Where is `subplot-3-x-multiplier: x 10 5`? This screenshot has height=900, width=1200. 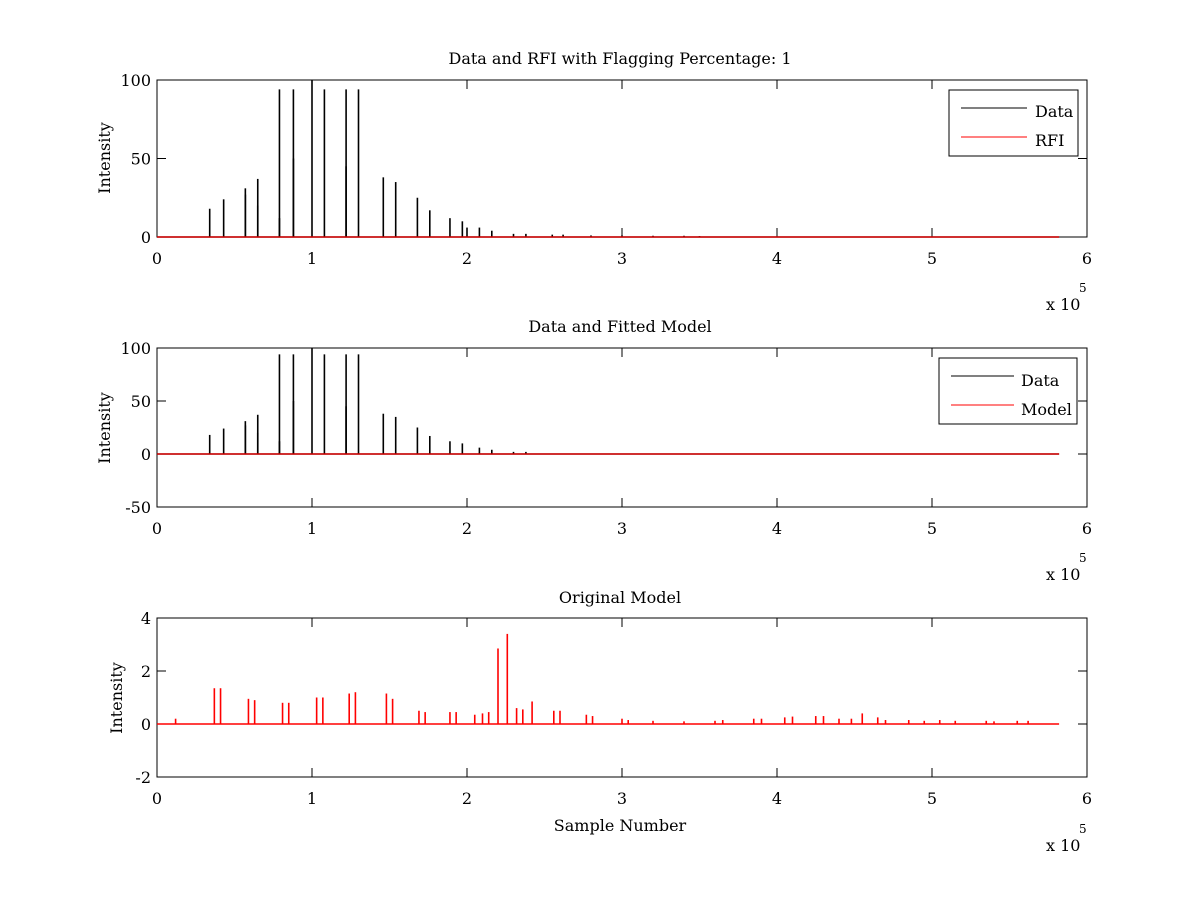
subplot-3-x-multiplier: x 10 5 is located at coordinates (1066, 838).